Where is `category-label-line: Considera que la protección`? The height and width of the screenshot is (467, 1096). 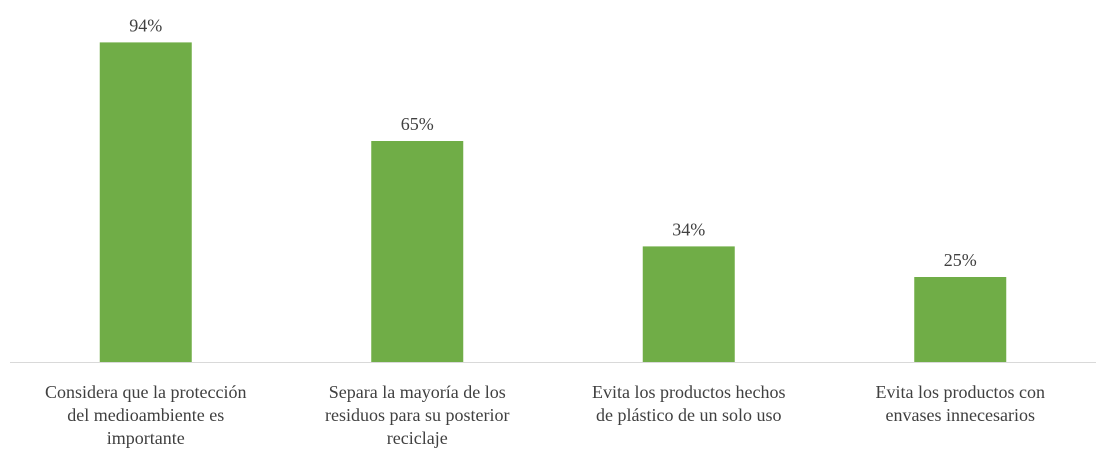
category-label-line: Considera que la protección is located at coordinates (145, 392).